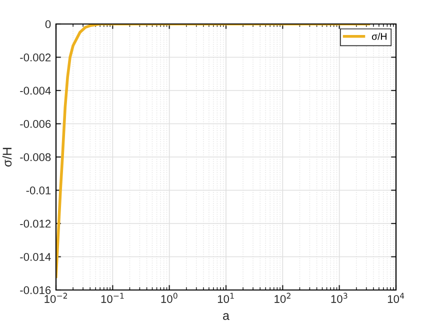 The width and height of the screenshot is (436, 327). I want to click on x-tick-label: 10$^{−1}$, so click(112, 297).